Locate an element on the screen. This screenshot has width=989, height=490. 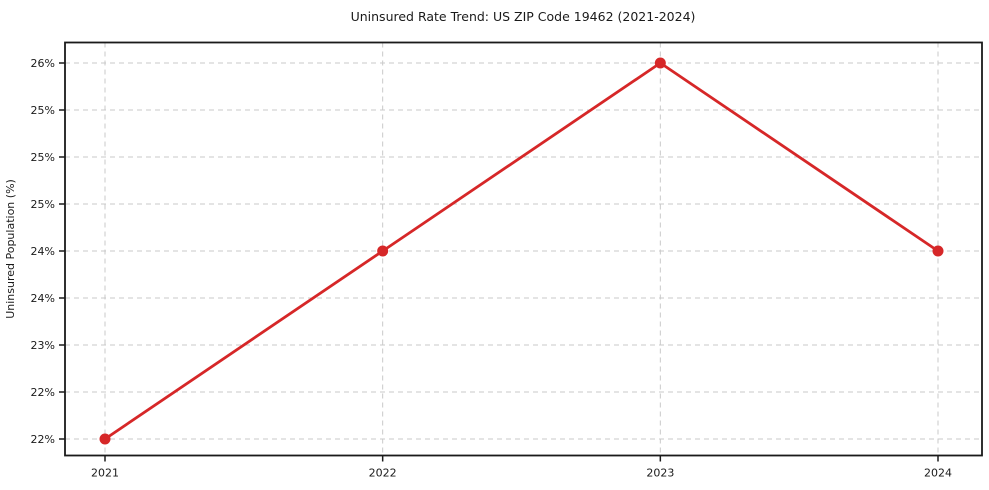
x-tick-label: 2024 is located at coordinates (938, 473).